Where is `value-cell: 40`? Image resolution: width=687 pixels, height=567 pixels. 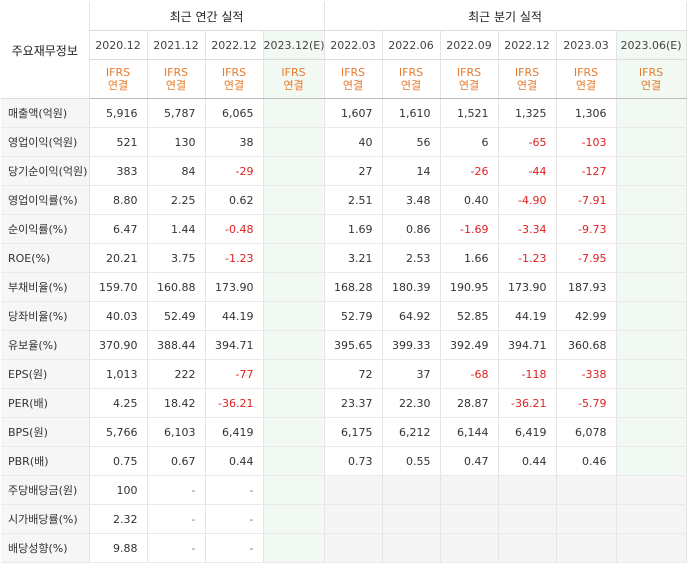
value-cell: 40 is located at coordinates (353, 142).